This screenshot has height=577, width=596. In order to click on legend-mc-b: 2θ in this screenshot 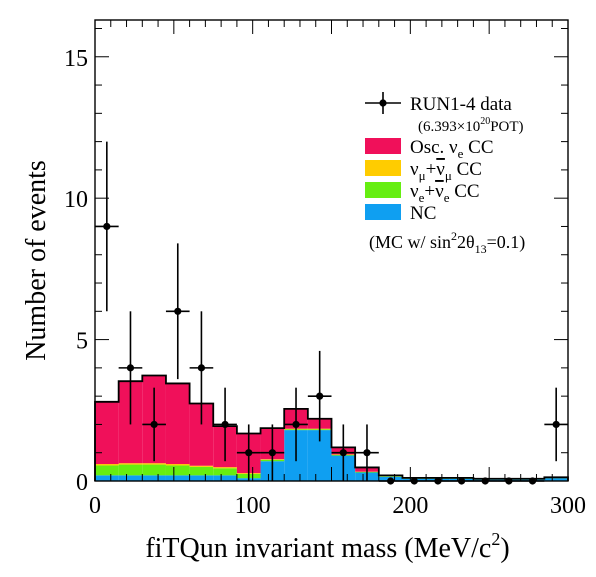, I will do `click(466, 242)`.